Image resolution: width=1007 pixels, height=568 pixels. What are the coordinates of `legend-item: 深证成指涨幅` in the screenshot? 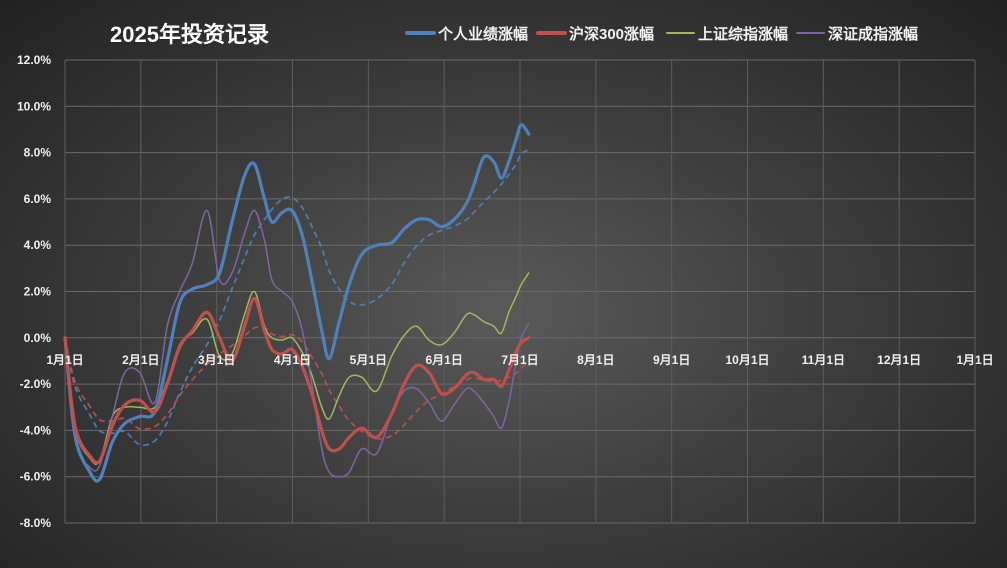 It's located at (857, 34).